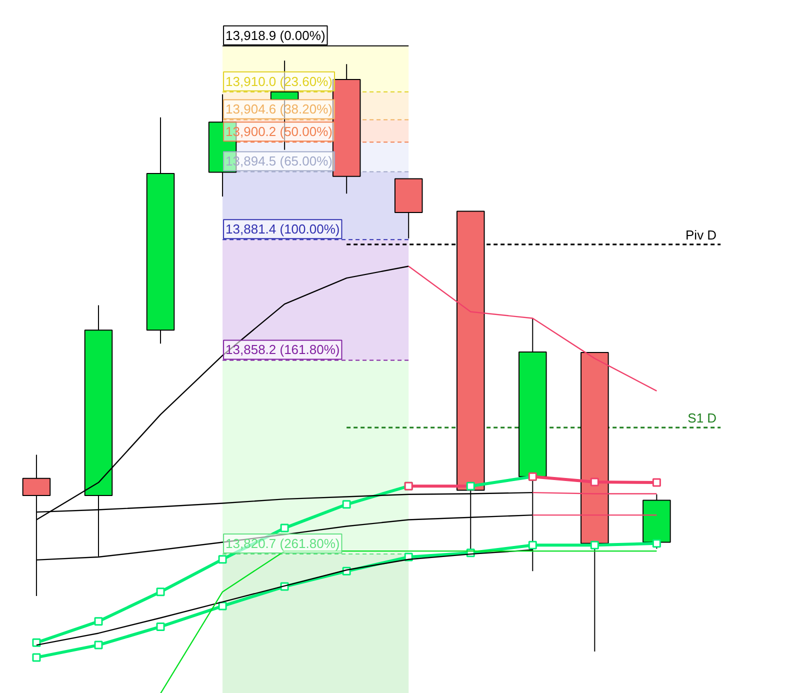 The width and height of the screenshot is (810, 693). What do you see at coordinates (283, 229) in the screenshot?
I see `annotation: 13,881.4 (100.00%)` at bounding box center [283, 229].